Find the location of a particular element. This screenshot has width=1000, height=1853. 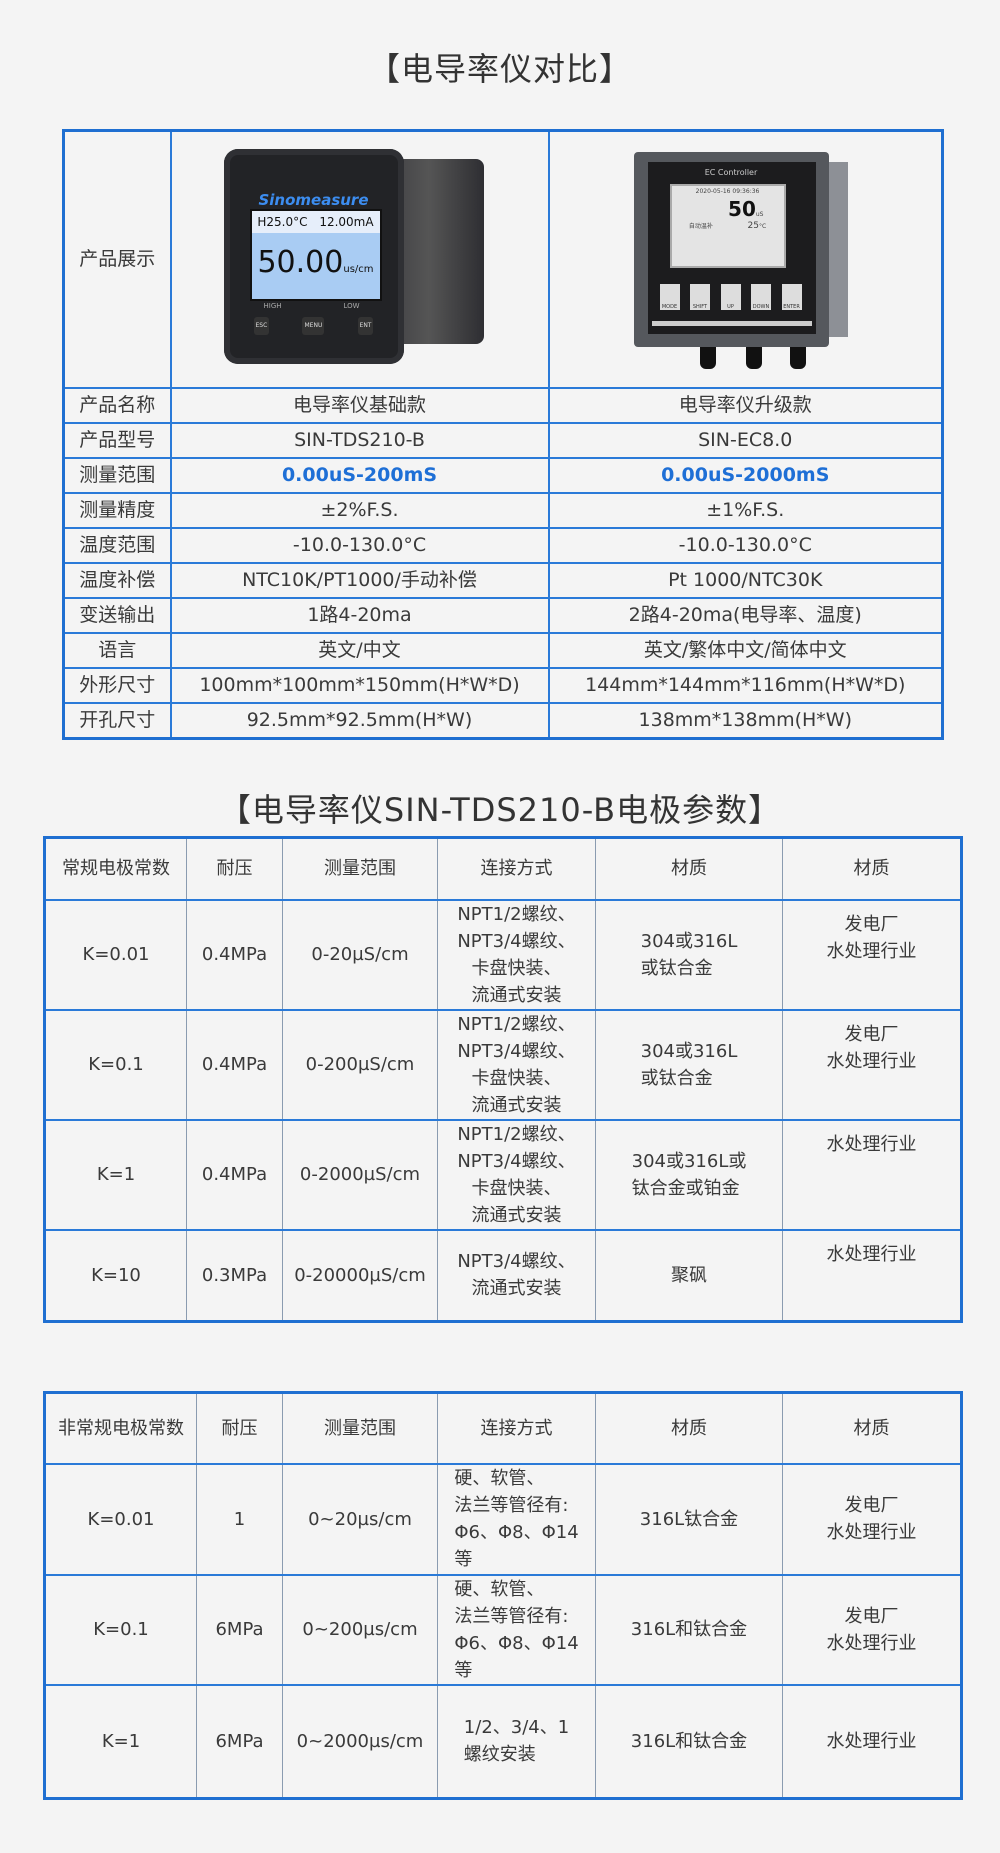

comparison-row: 开孔尺寸 92.5mm*92.5mm(H*W) 138mm*138mm(H*W) is located at coordinates (503, 721).